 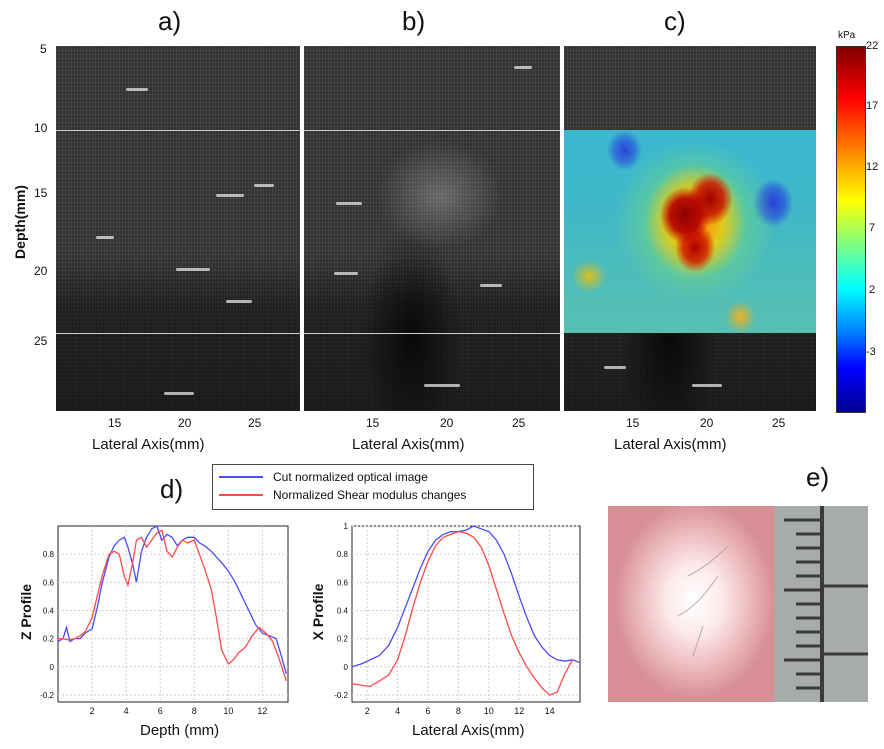 I want to click on legend-entry-shear: Normalized Shear modulus changes, so click(x=373, y=495).